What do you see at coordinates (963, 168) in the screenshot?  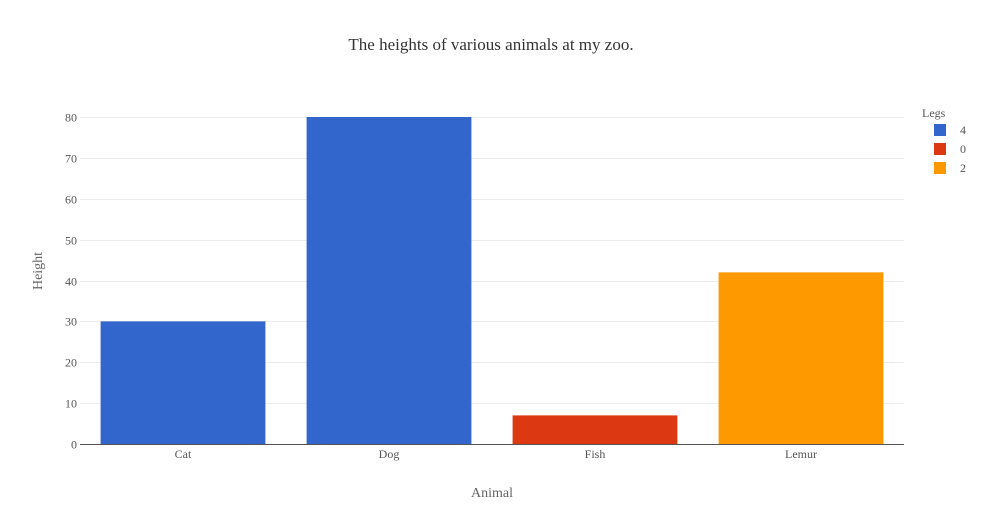 I see `legend-label: 2` at bounding box center [963, 168].